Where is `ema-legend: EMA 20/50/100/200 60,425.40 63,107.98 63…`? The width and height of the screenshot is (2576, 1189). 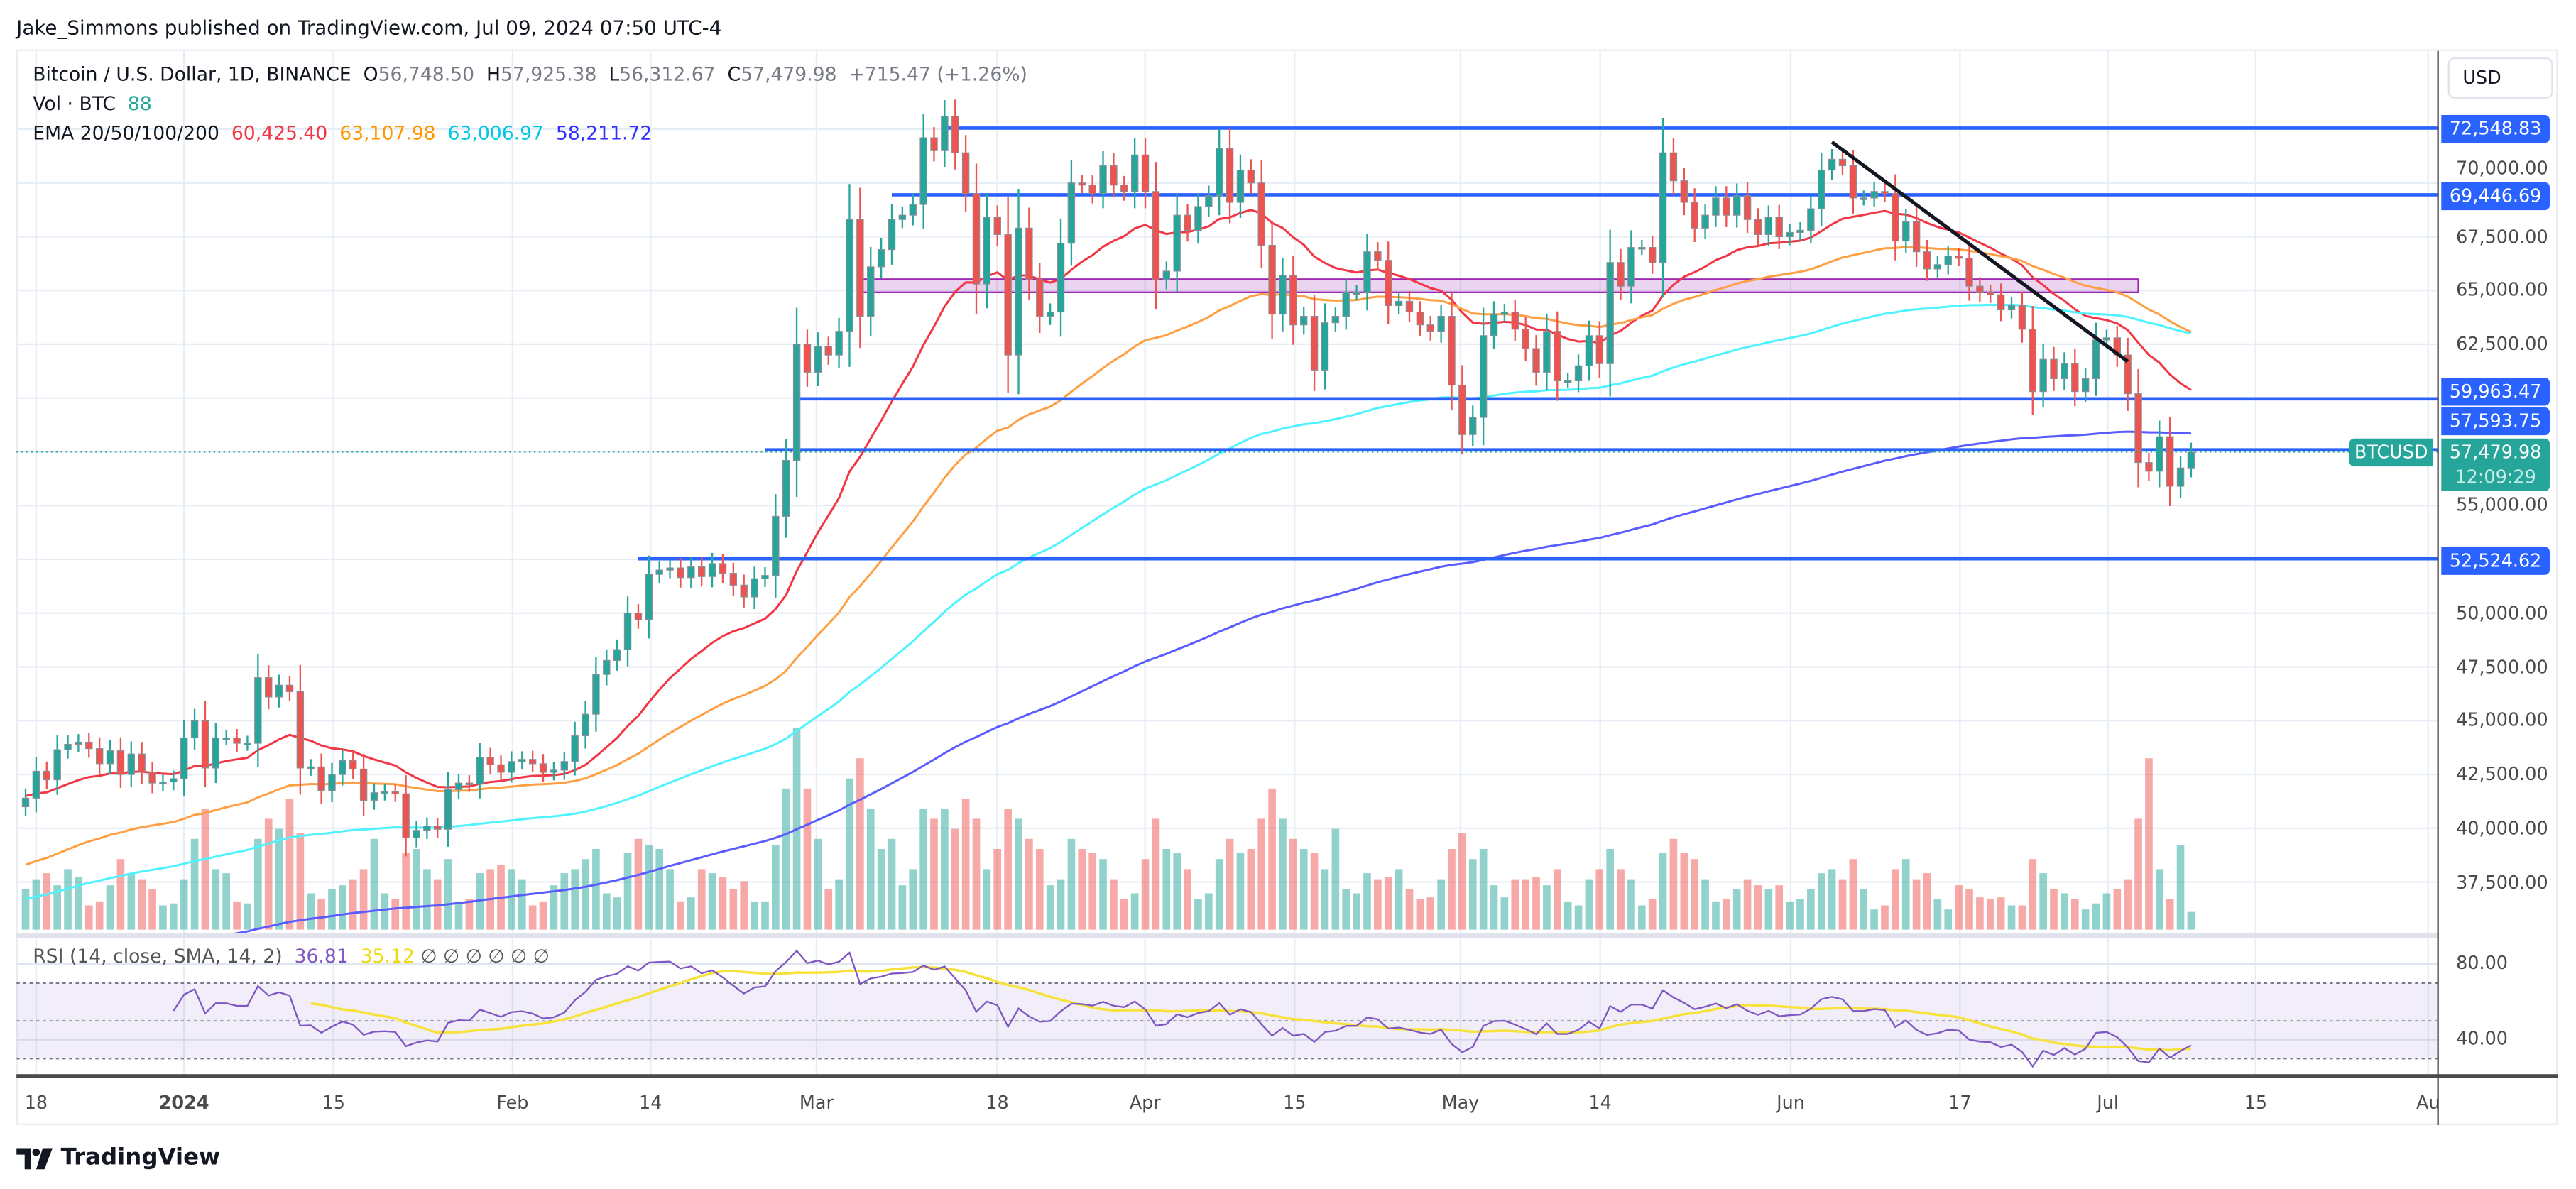 ema-legend: EMA 20/50/100/200 60,425.40 63,107.98 63… is located at coordinates (342, 132).